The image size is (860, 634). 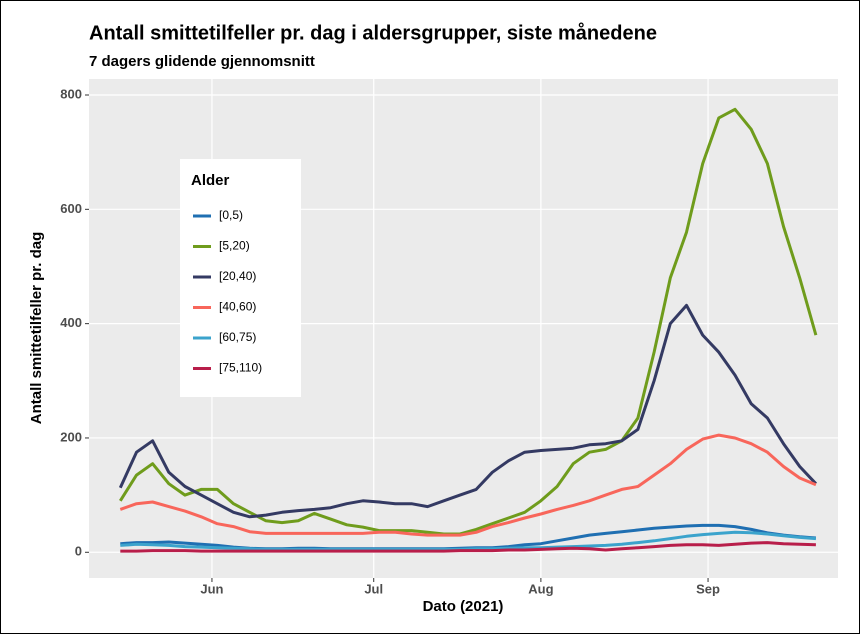 I want to click on y-axis-title: Antall smittetilfeller pr. dag, so click(x=36, y=328).